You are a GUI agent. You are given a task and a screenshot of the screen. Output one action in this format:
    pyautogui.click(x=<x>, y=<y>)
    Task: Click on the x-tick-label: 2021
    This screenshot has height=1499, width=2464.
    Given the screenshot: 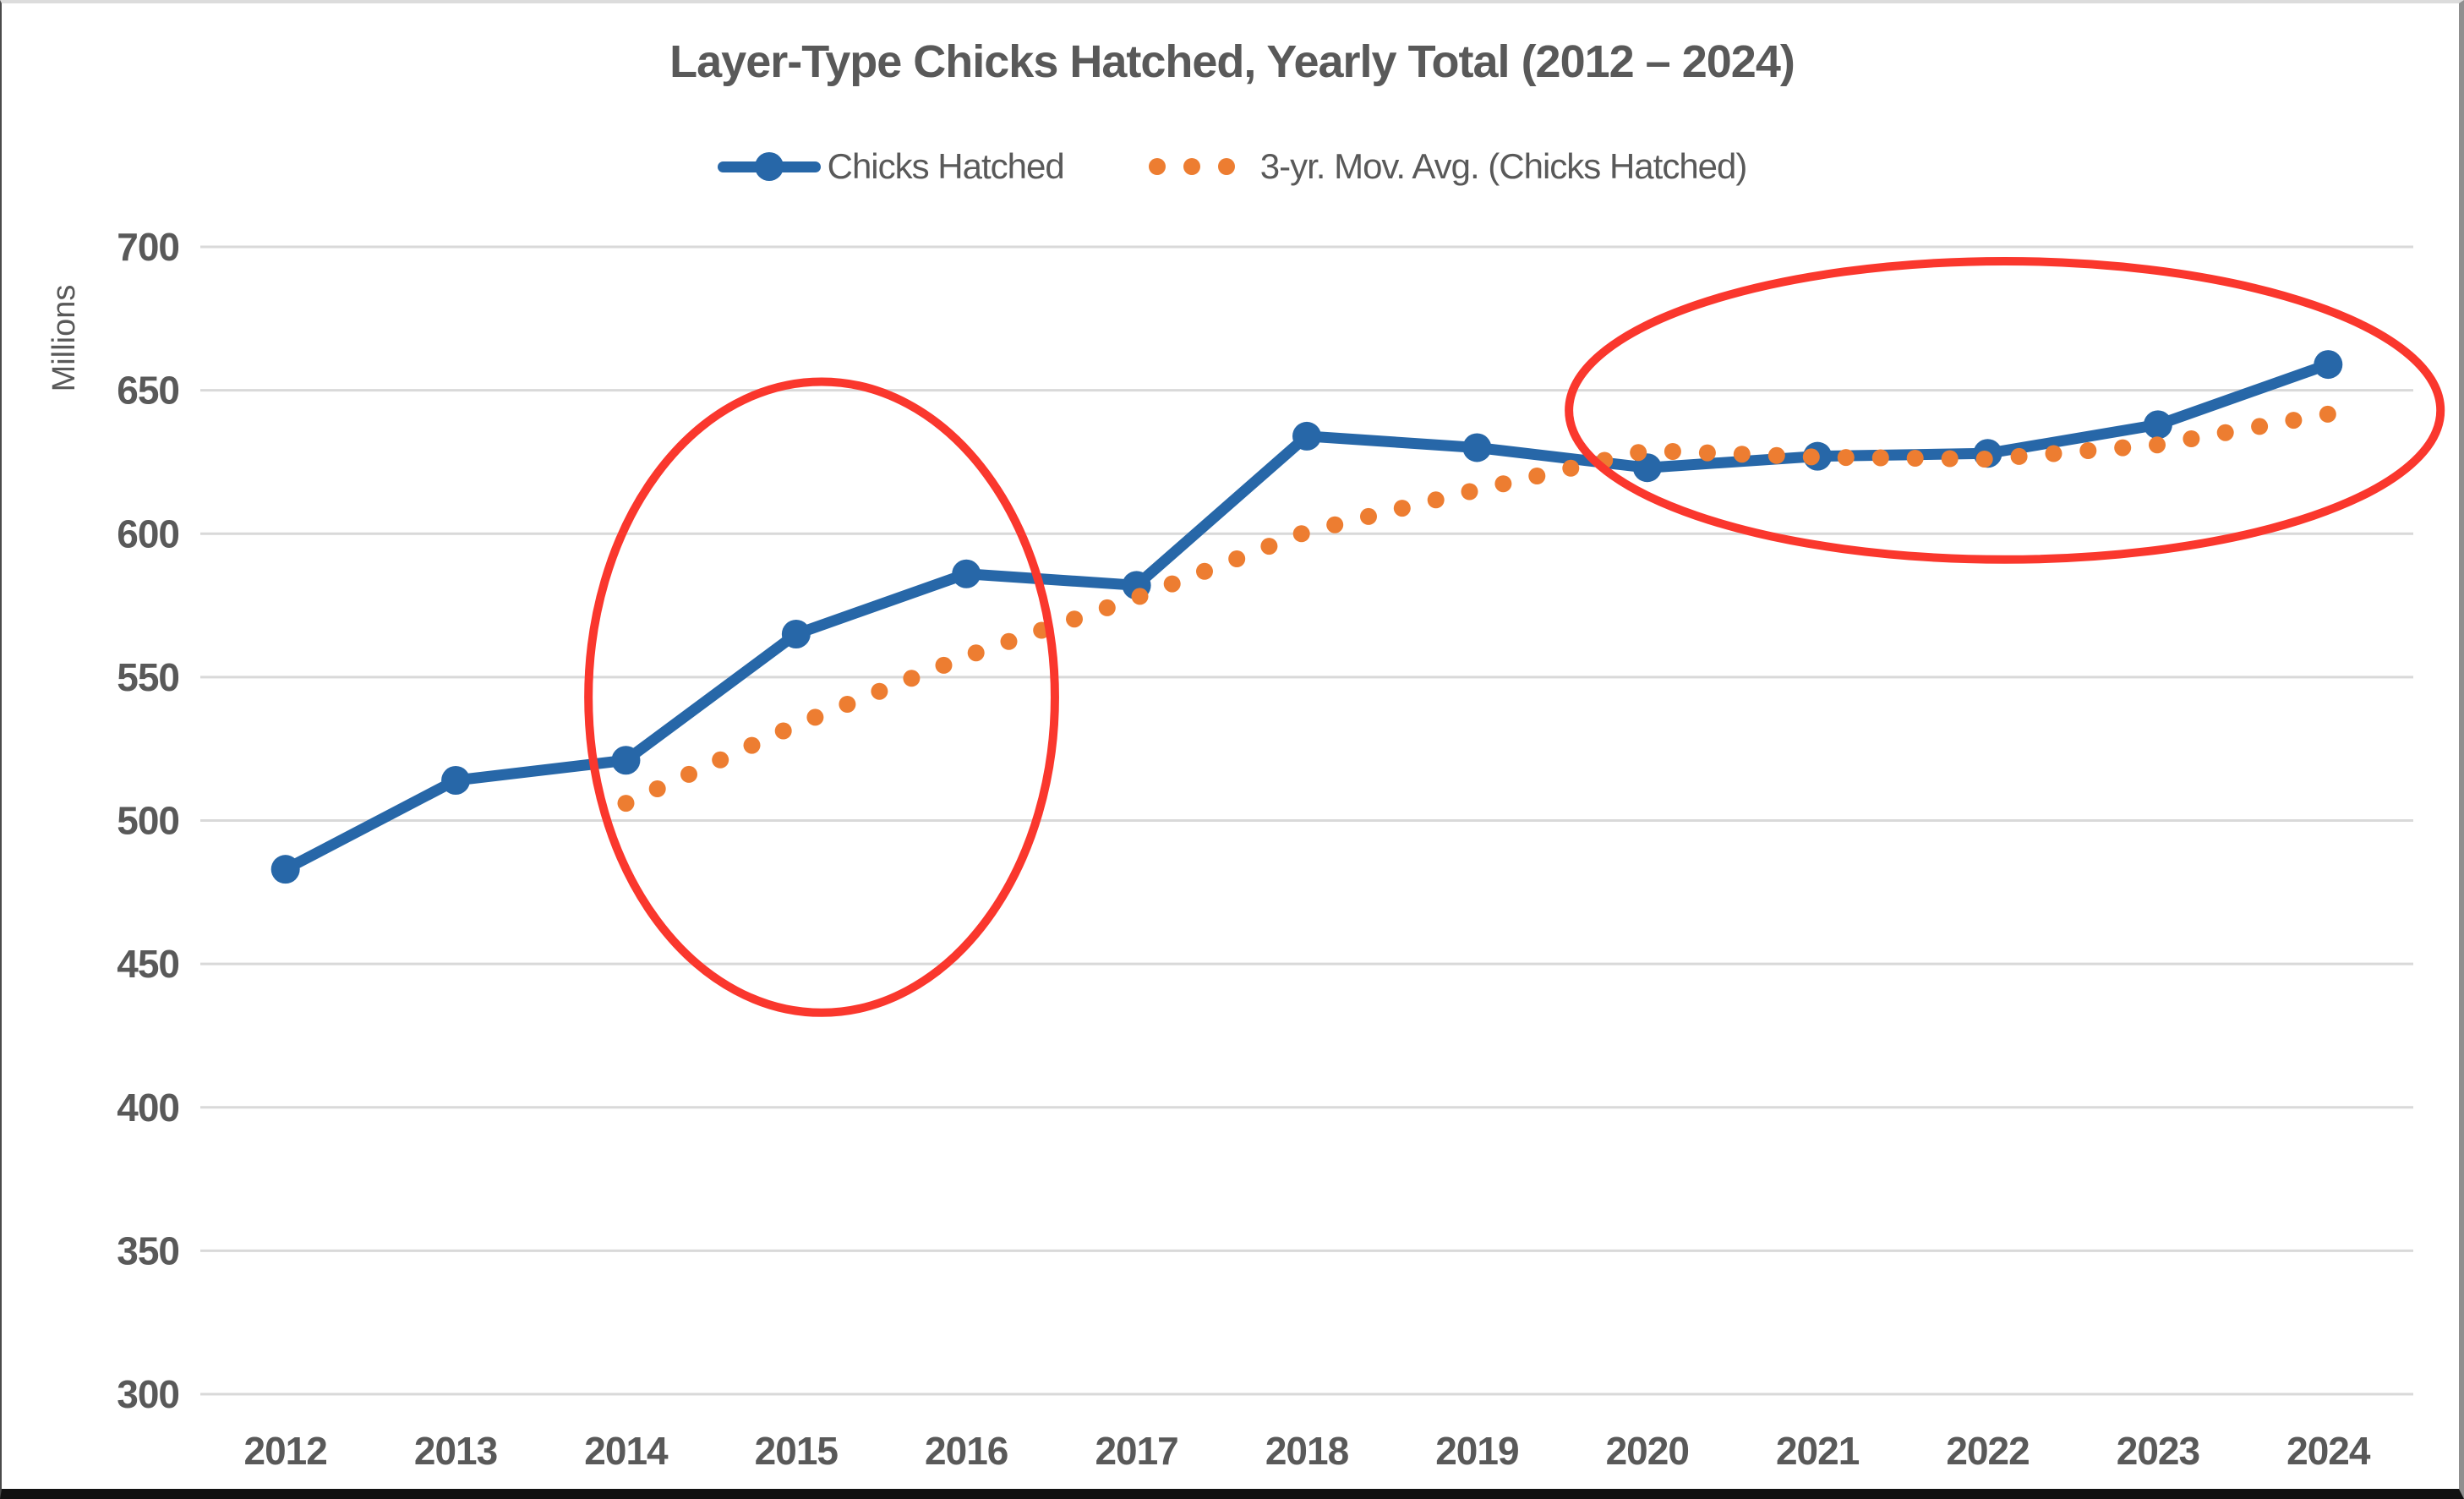 What is the action you would take?
    pyautogui.click(x=1818, y=1451)
    